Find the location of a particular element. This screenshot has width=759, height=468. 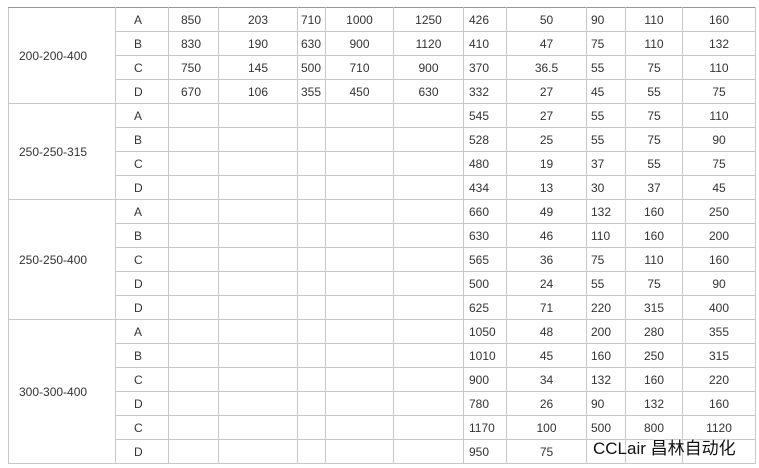

value-cell: 410 is located at coordinates (485, 43).